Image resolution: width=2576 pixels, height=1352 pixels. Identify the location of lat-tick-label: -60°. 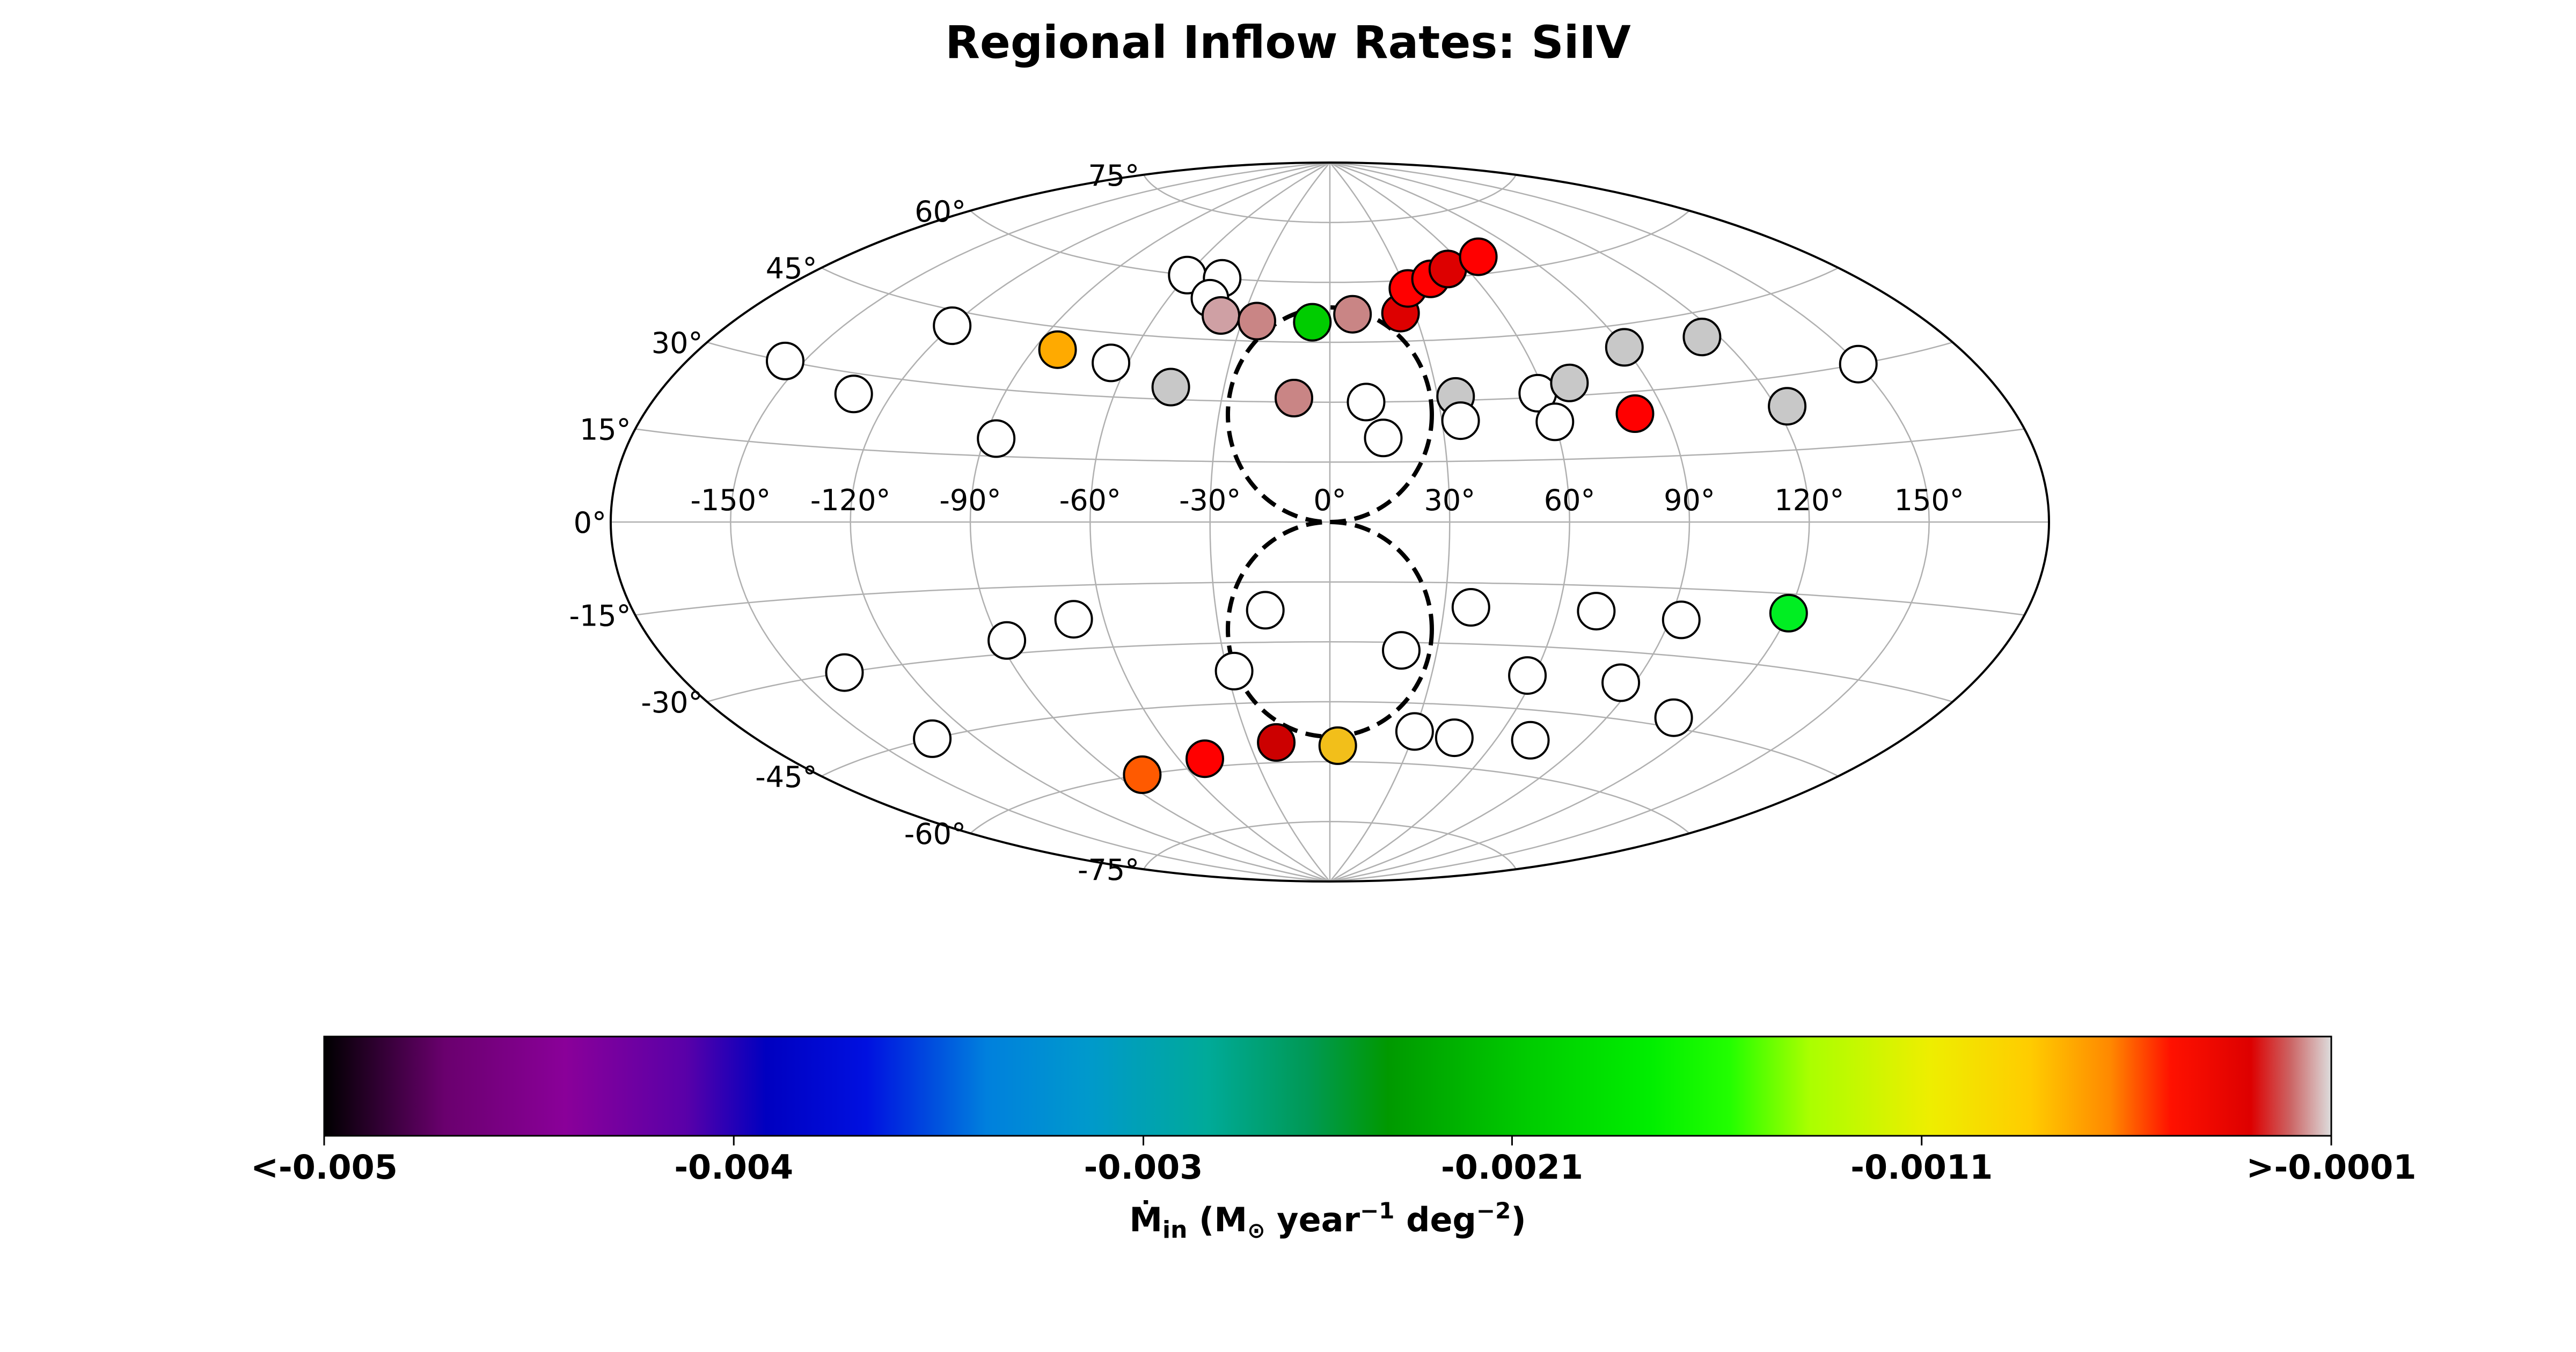
(935, 834).